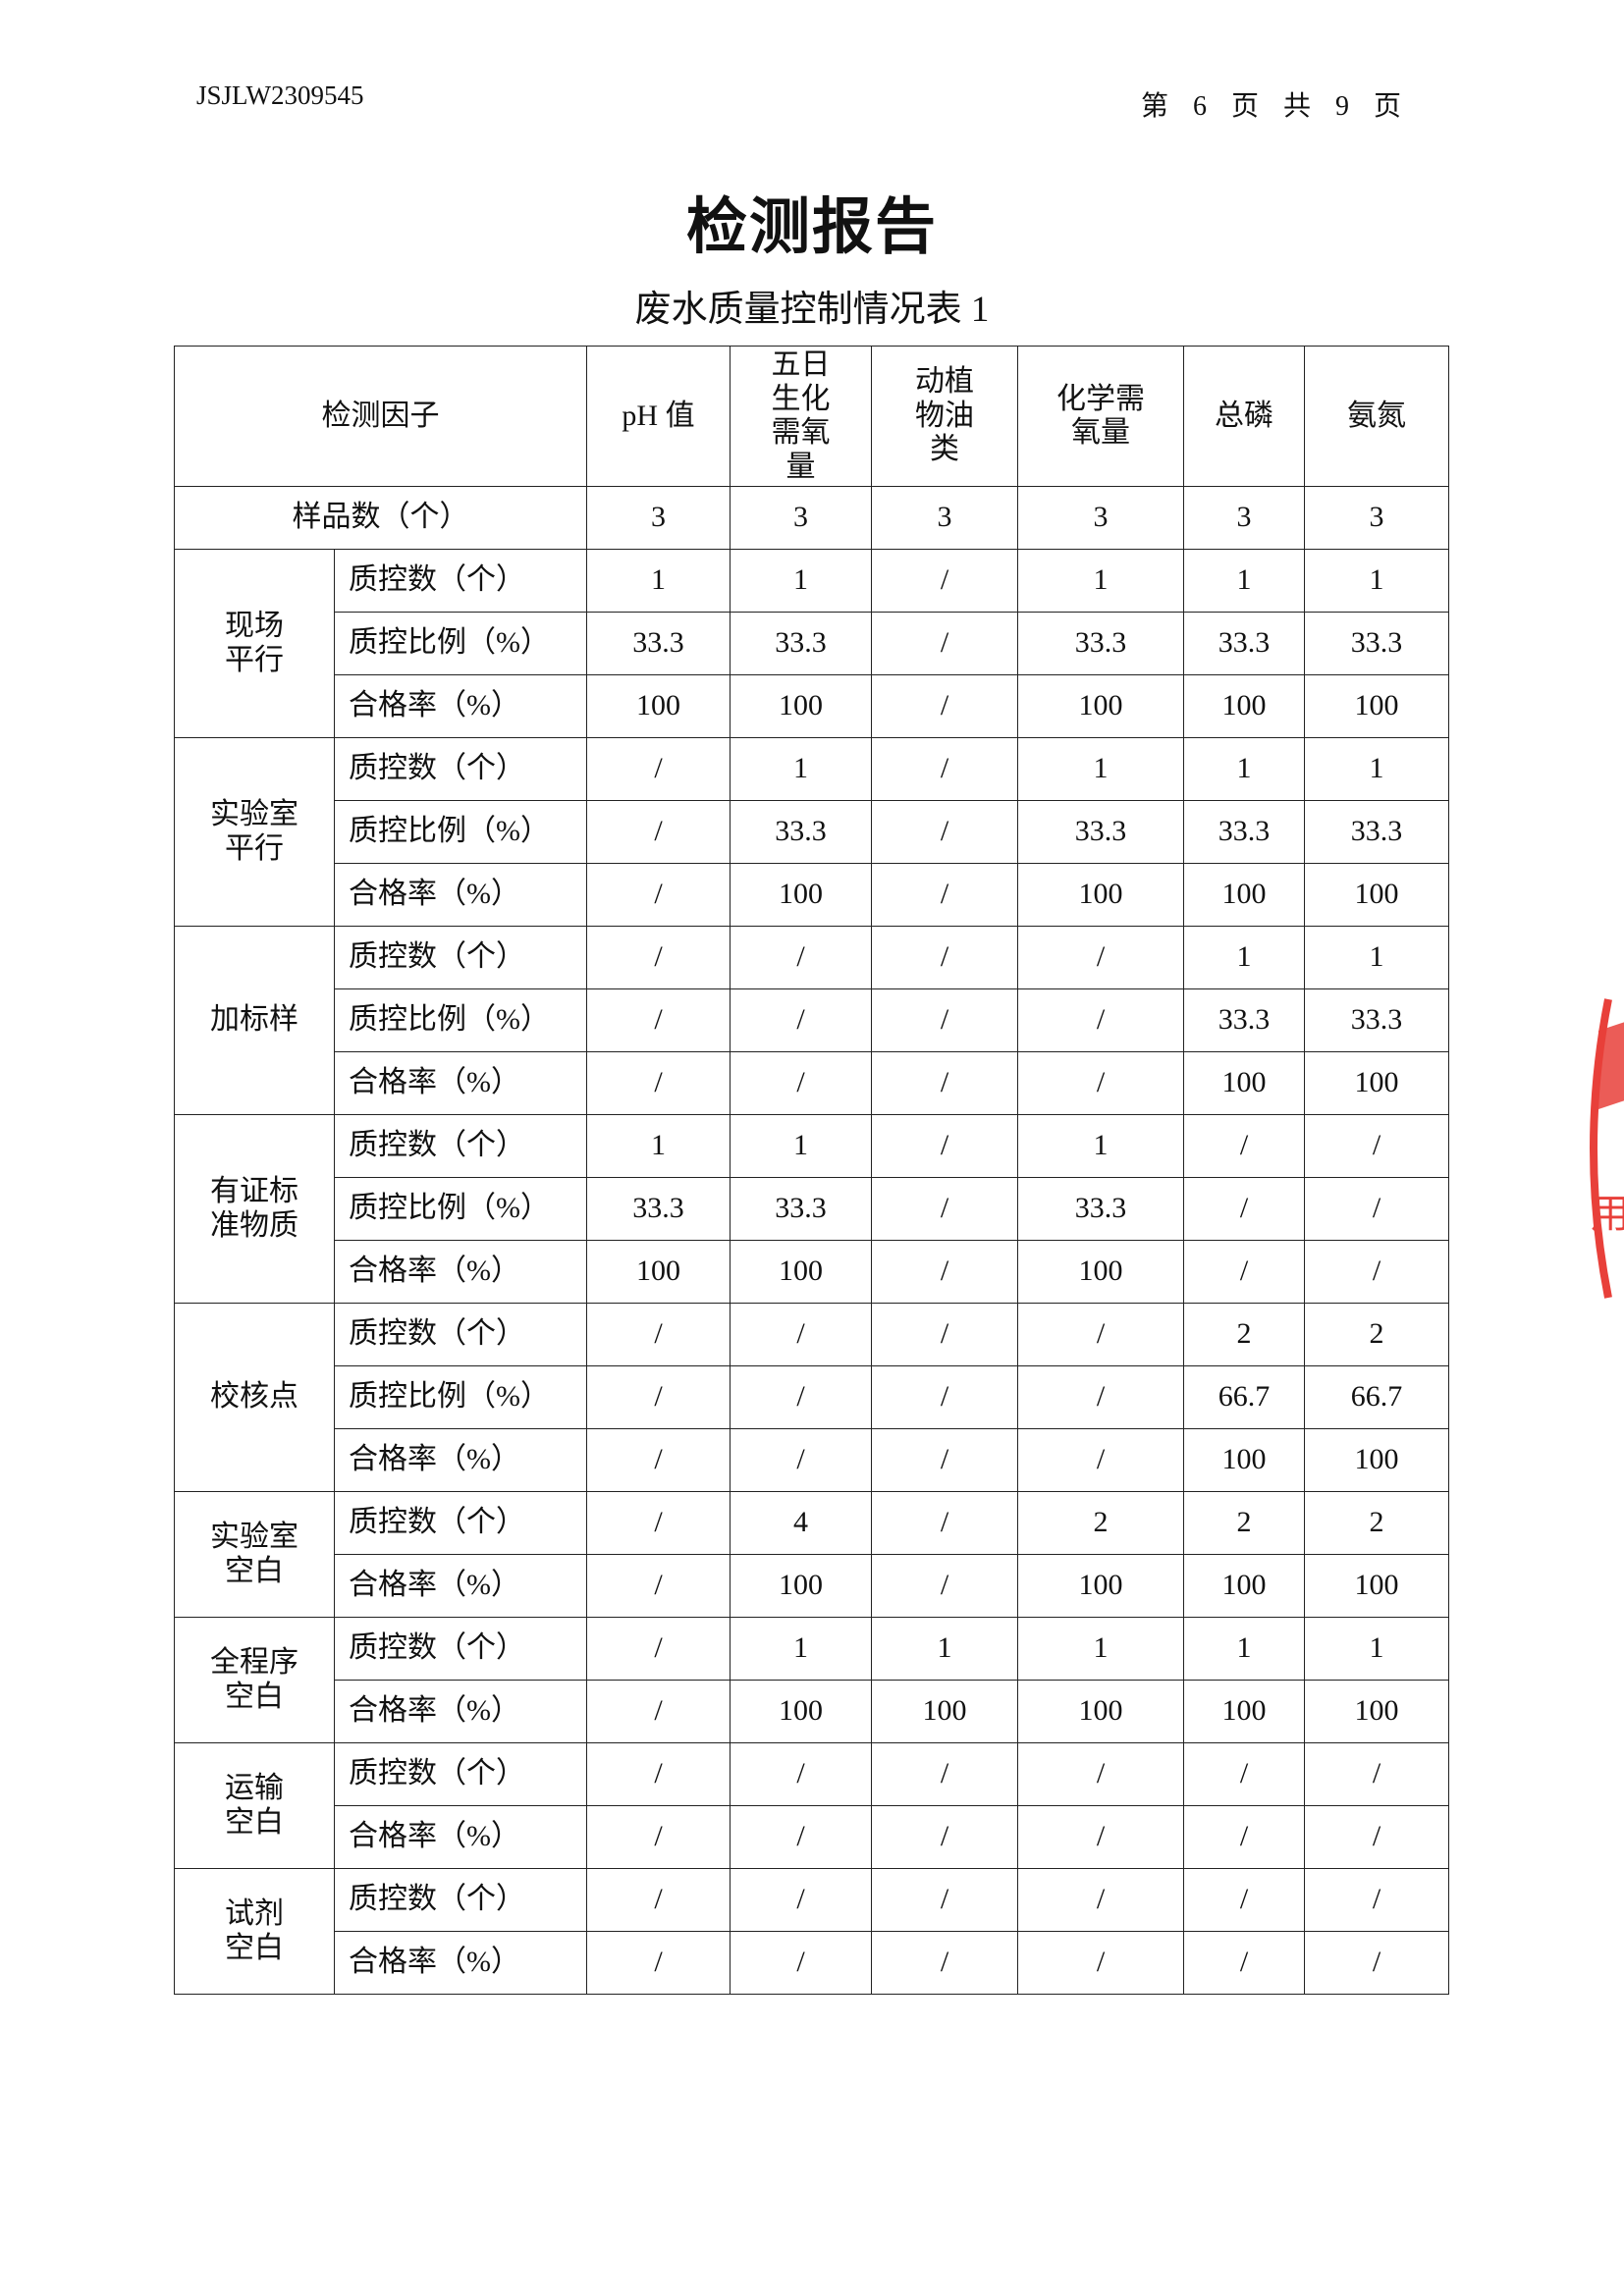 The height and width of the screenshot is (2296, 1624). What do you see at coordinates (380, 417) in the screenshot?
I see `corner-header: 检测因子` at bounding box center [380, 417].